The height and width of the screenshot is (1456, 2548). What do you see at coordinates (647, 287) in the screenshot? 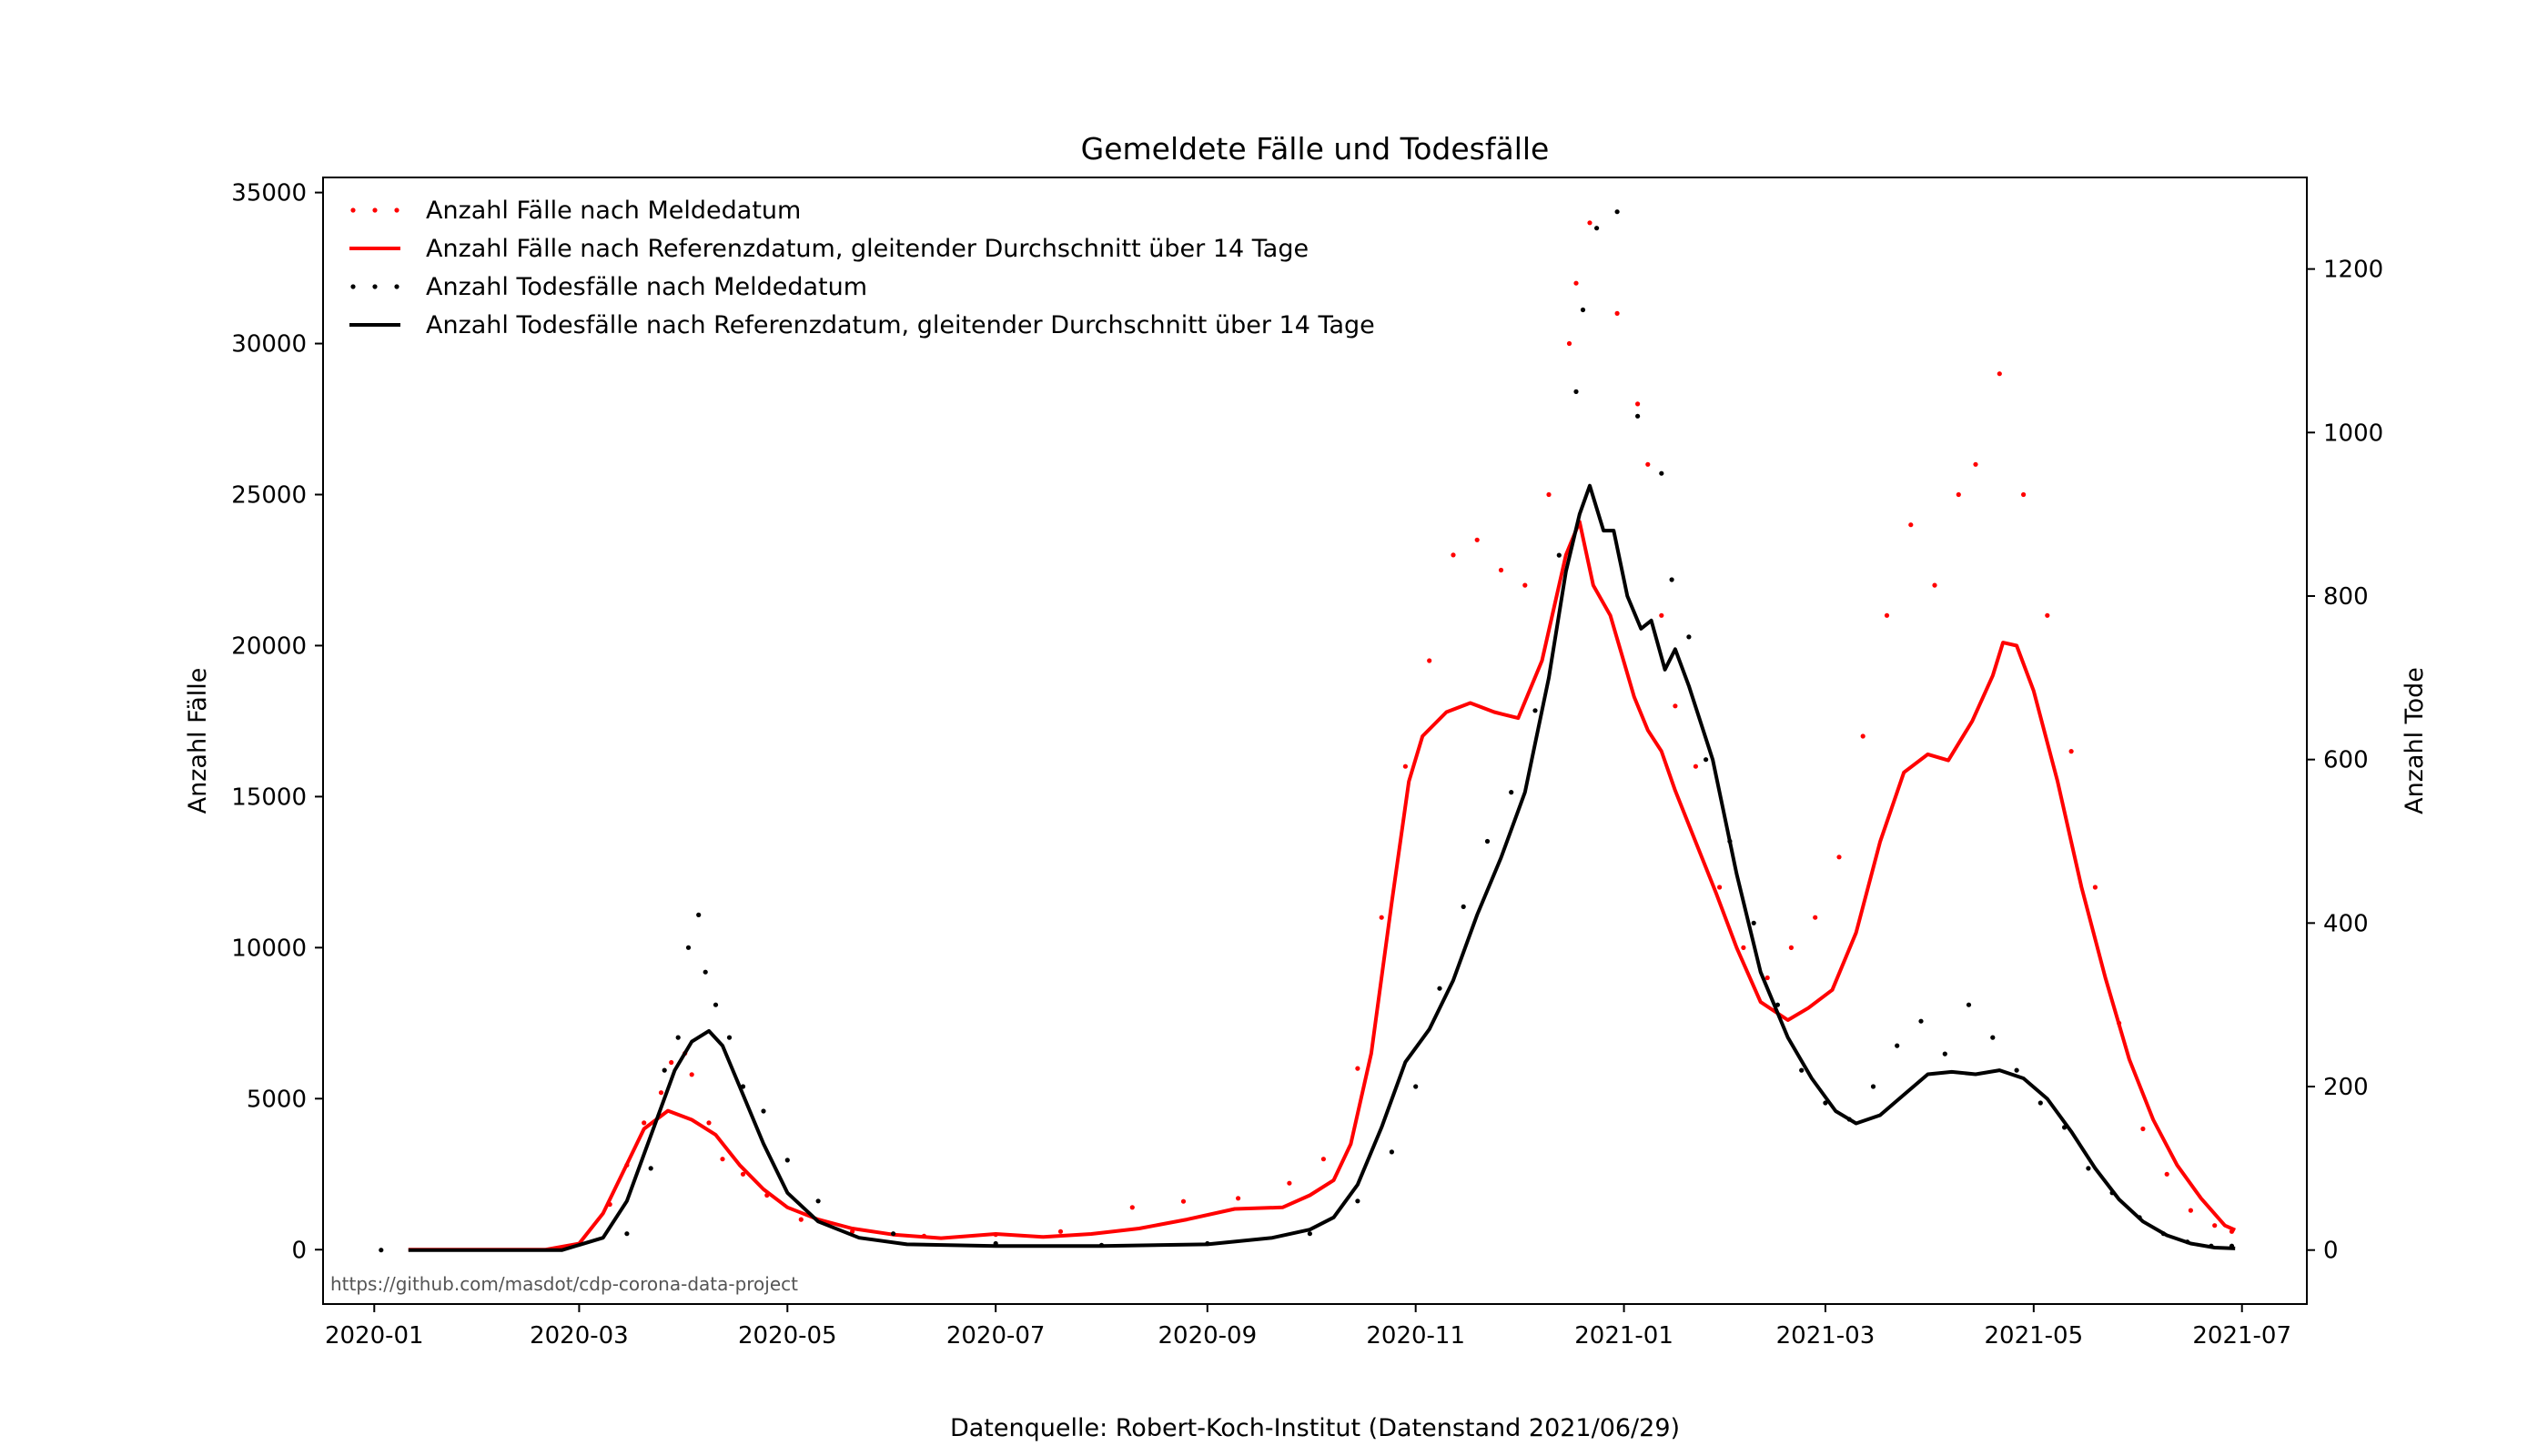
I see `legend-label-2: Anzahl Todesfälle nach Meldedatum` at bounding box center [647, 287].